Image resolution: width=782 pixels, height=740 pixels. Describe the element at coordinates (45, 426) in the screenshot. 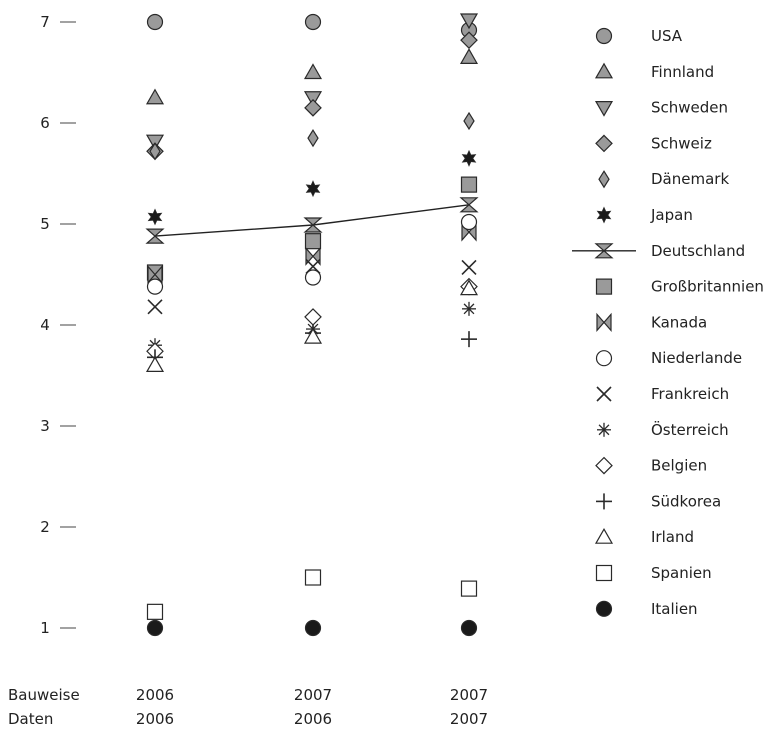

I see `y-tick-label-3: 3` at that location.